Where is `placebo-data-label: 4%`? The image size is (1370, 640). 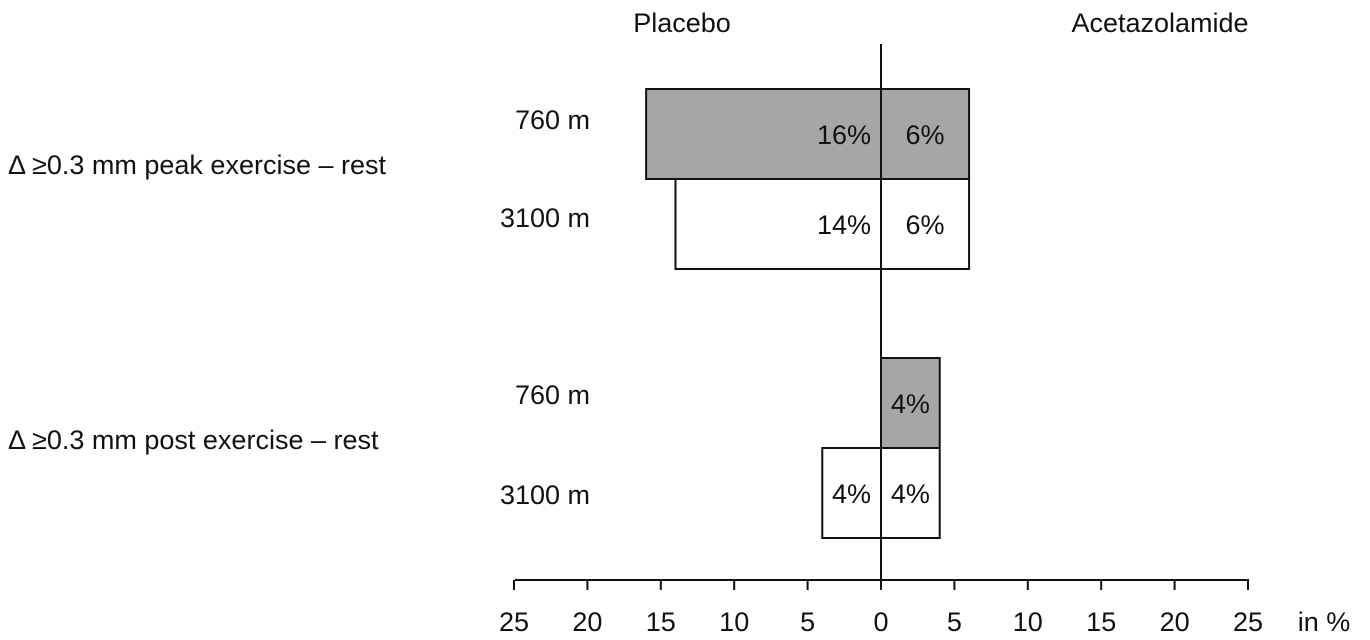
placebo-data-label: 4% is located at coordinates (851, 494).